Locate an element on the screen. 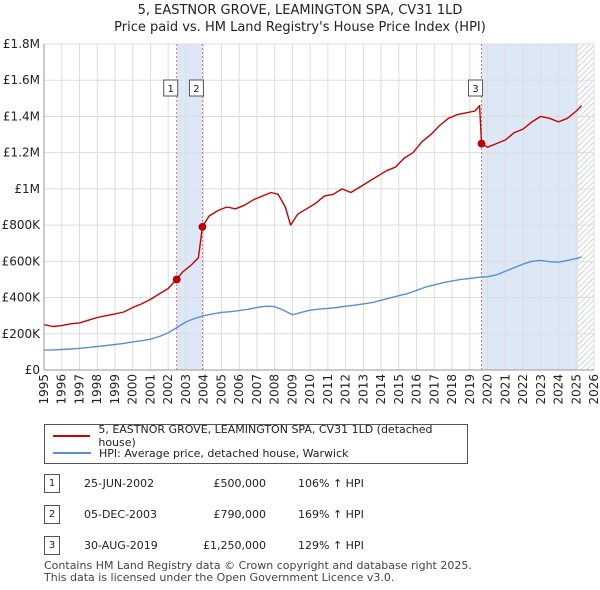  y-tick-label: £400K is located at coordinates (22, 298).